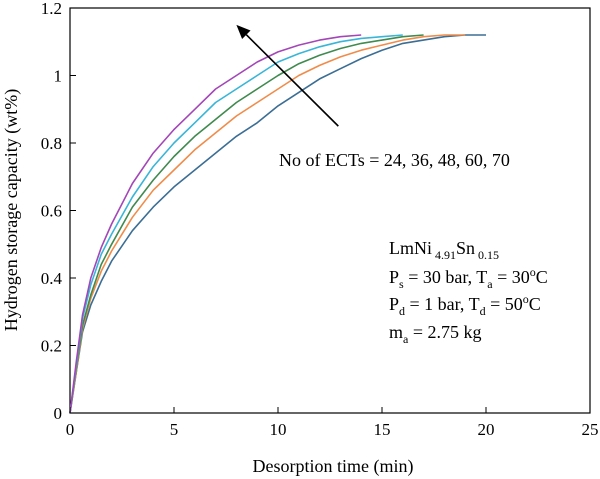 The image size is (600, 479). What do you see at coordinates (446, 277) in the screenshot?
I see `ps-mid: = 30 bar, T` at bounding box center [446, 277].